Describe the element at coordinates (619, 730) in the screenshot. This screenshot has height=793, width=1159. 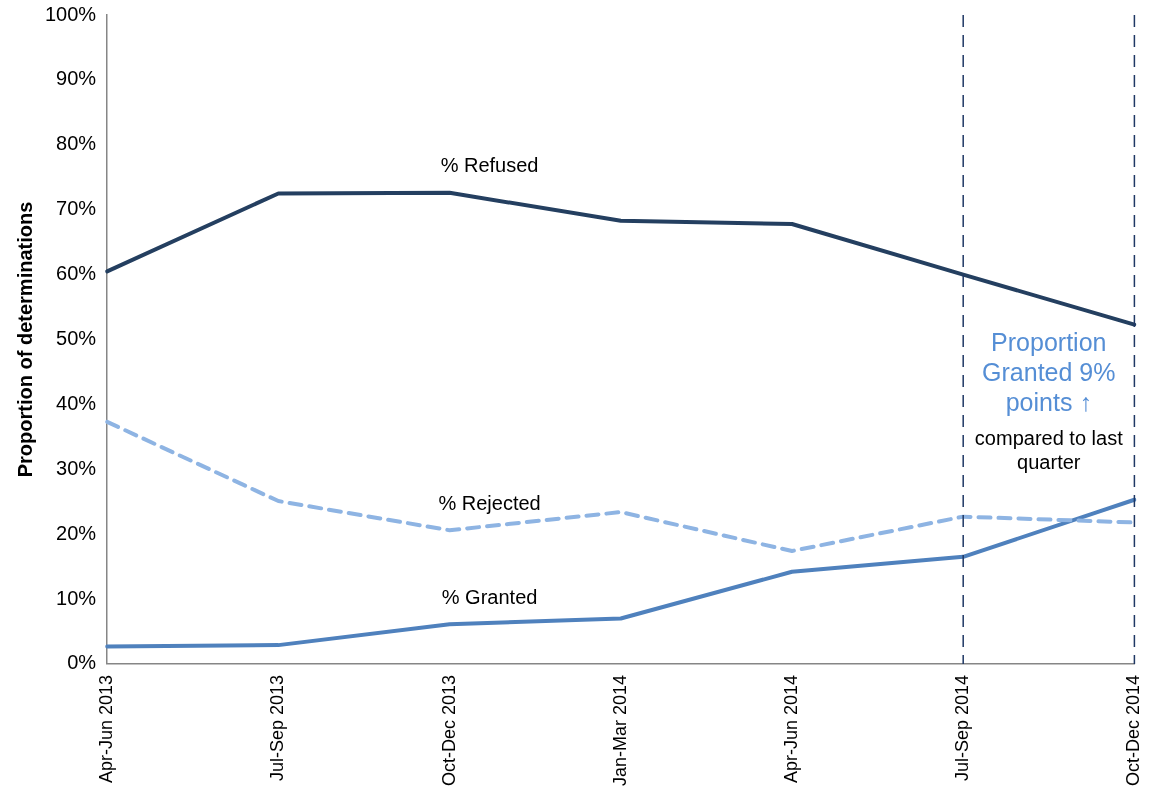
I see `x-tick-label: Jan-Mar 2014` at that location.